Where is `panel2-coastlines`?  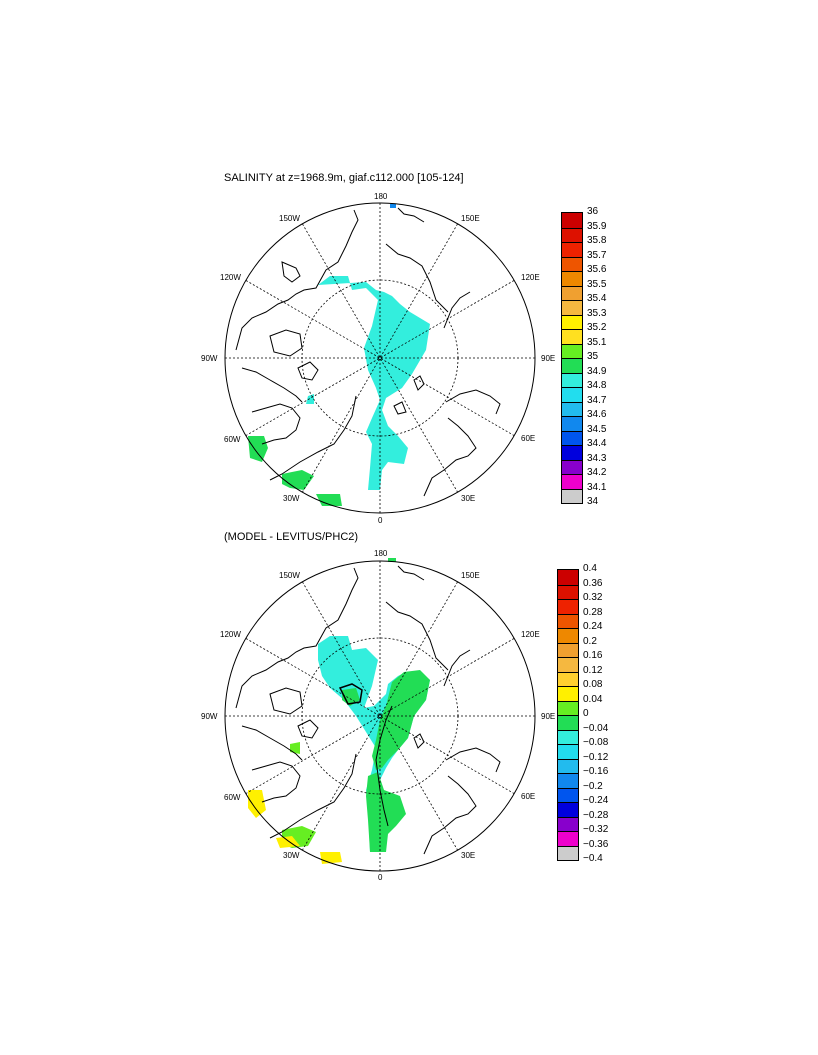 panel2-coastlines is located at coordinates (368, 710).